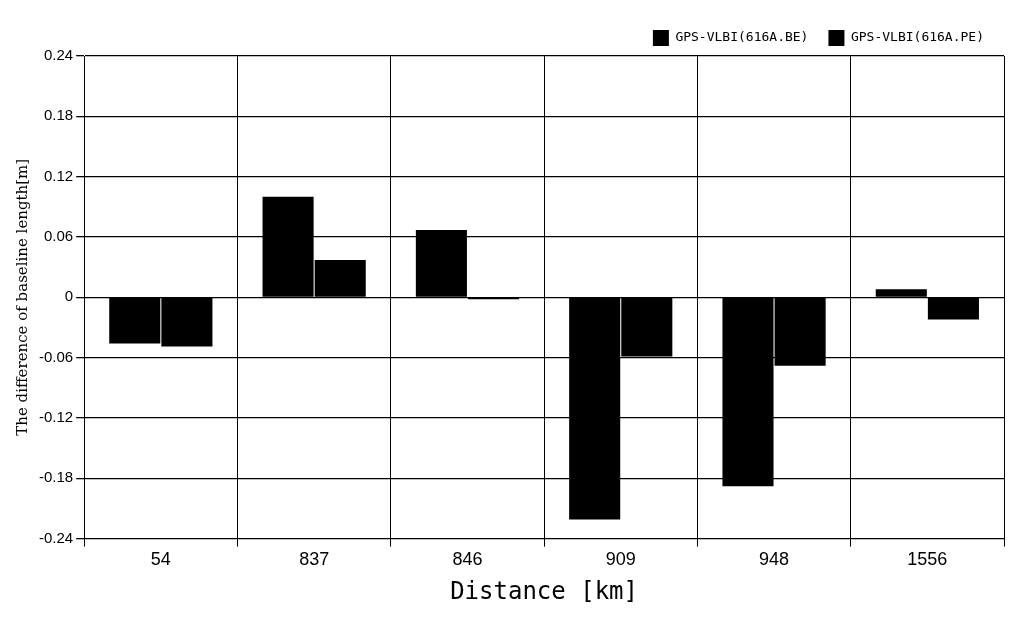 The height and width of the screenshot is (621, 1024). What do you see at coordinates (917, 37) in the screenshot?
I see `legend-label: GPS-VLBI(616A.PE)` at bounding box center [917, 37].